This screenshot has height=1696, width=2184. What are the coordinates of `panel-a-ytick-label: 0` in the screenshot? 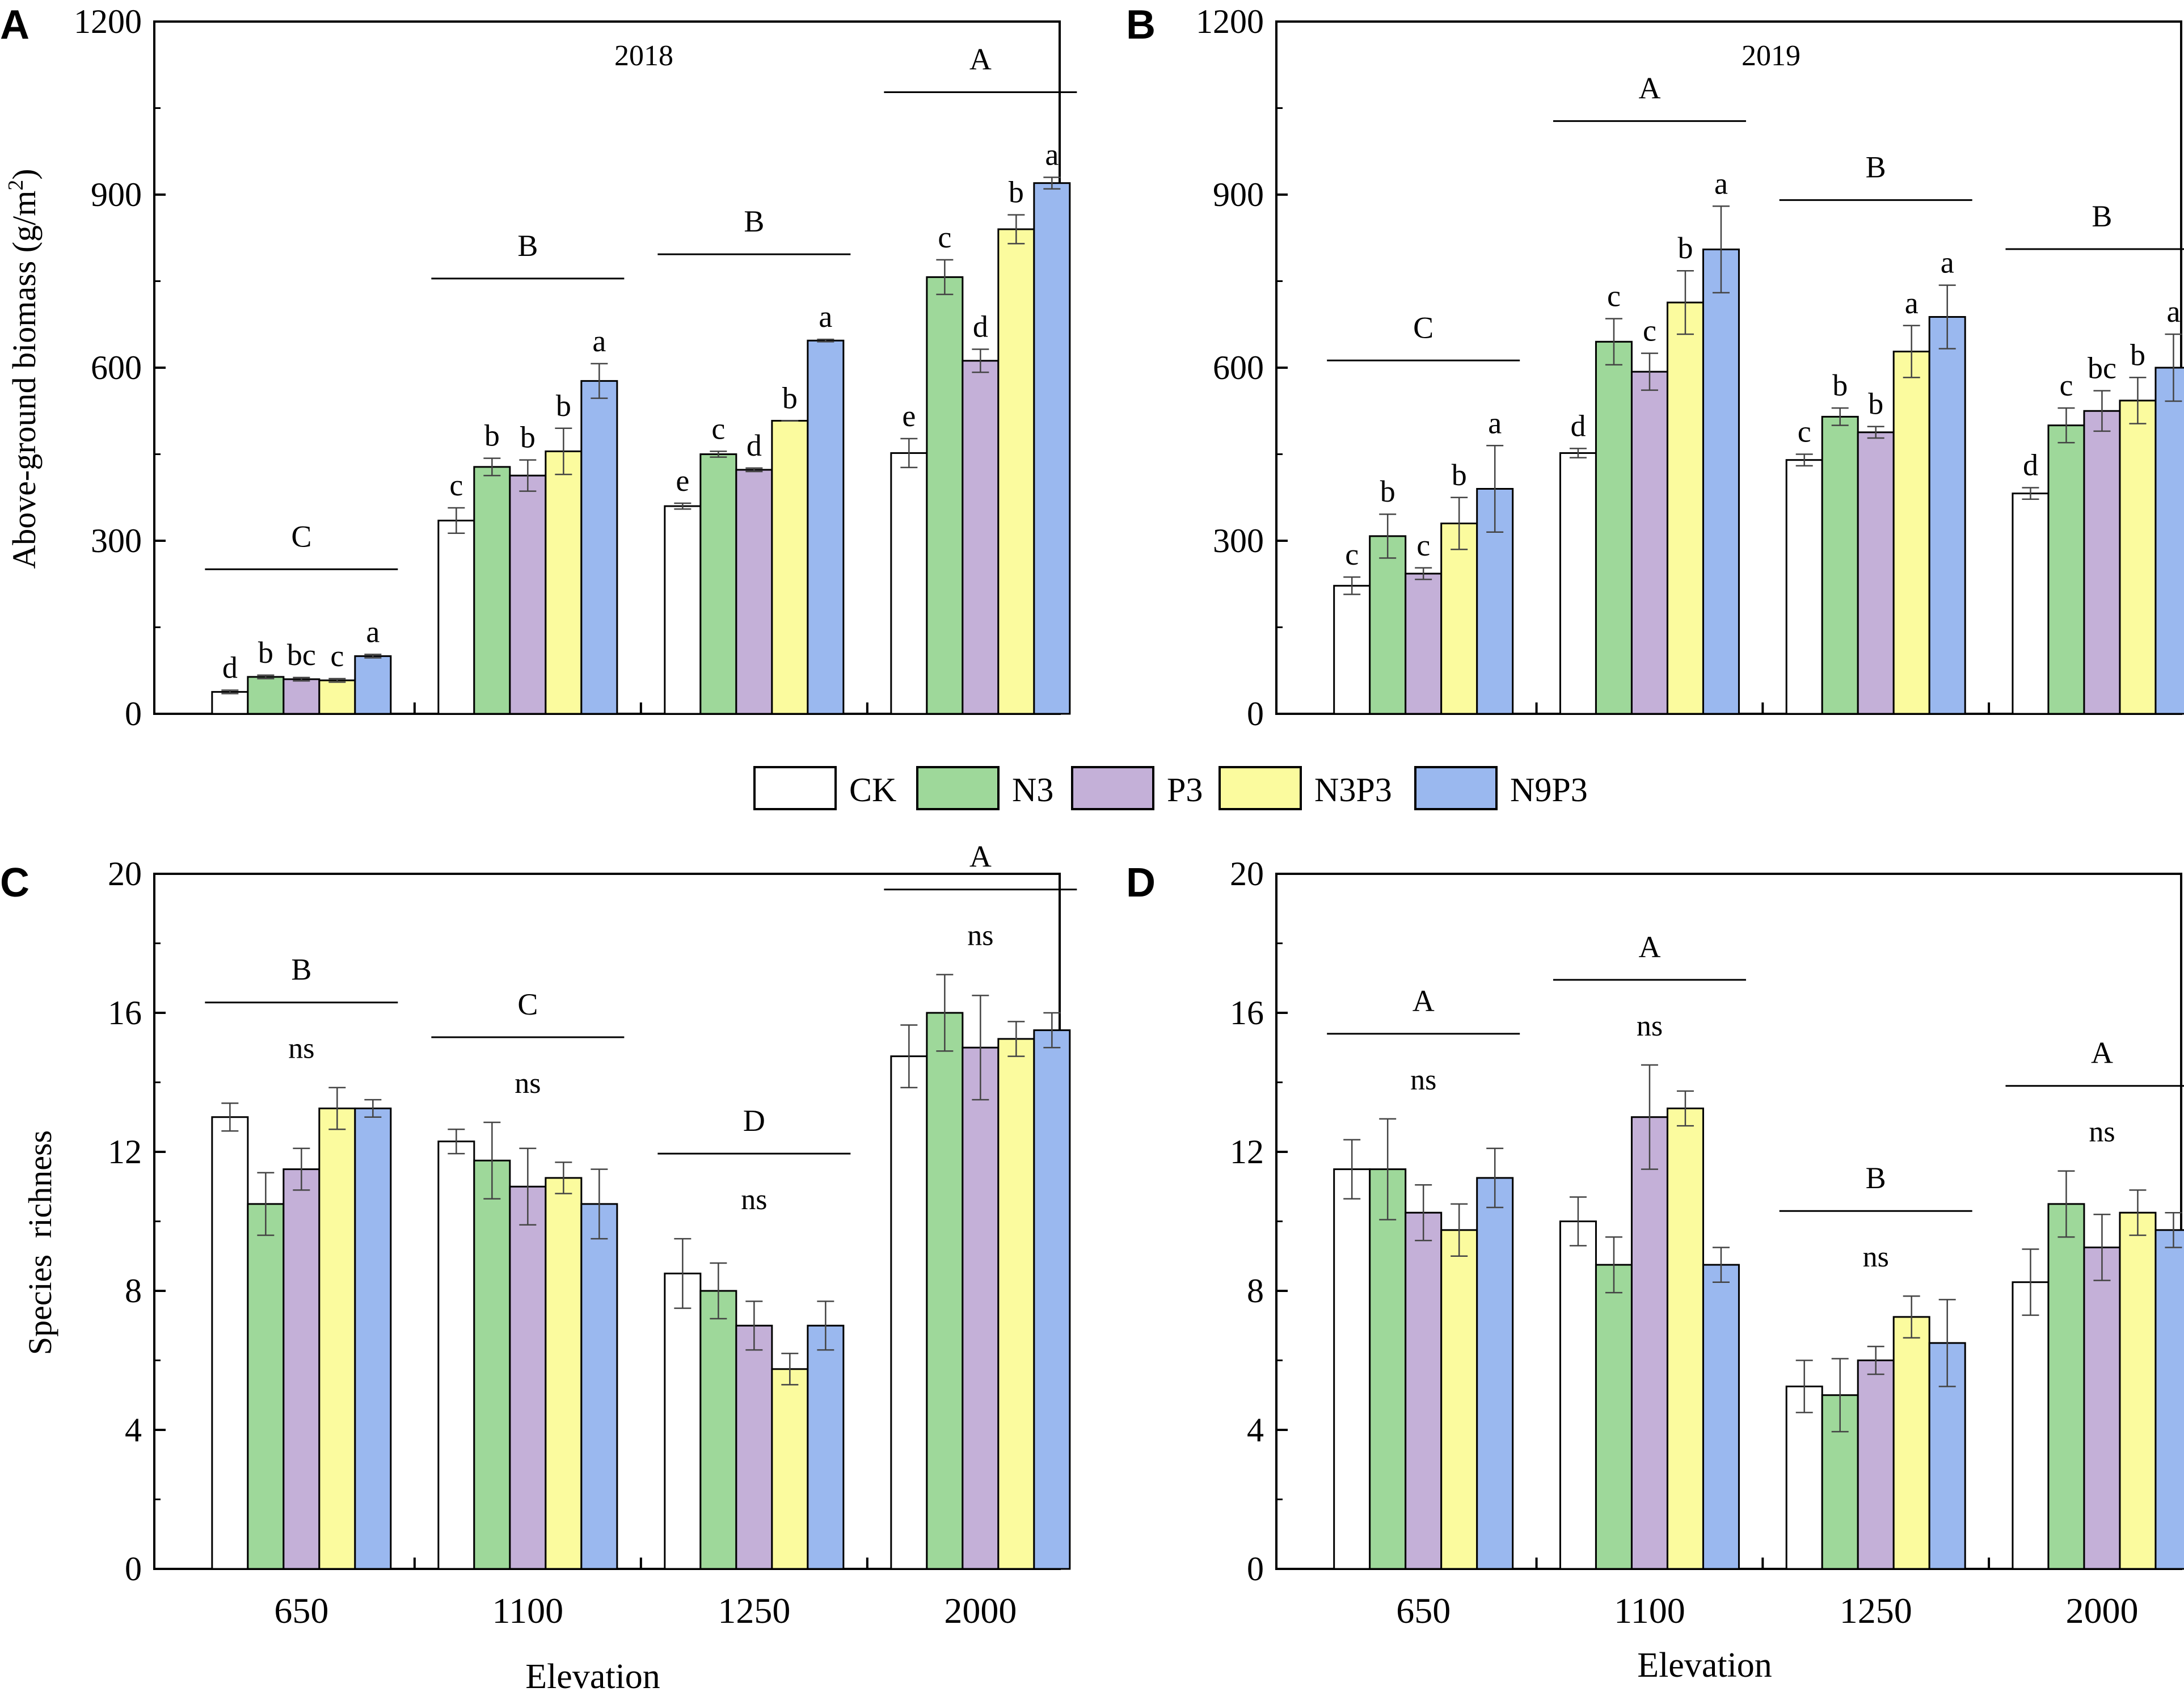 It's located at (133, 714).